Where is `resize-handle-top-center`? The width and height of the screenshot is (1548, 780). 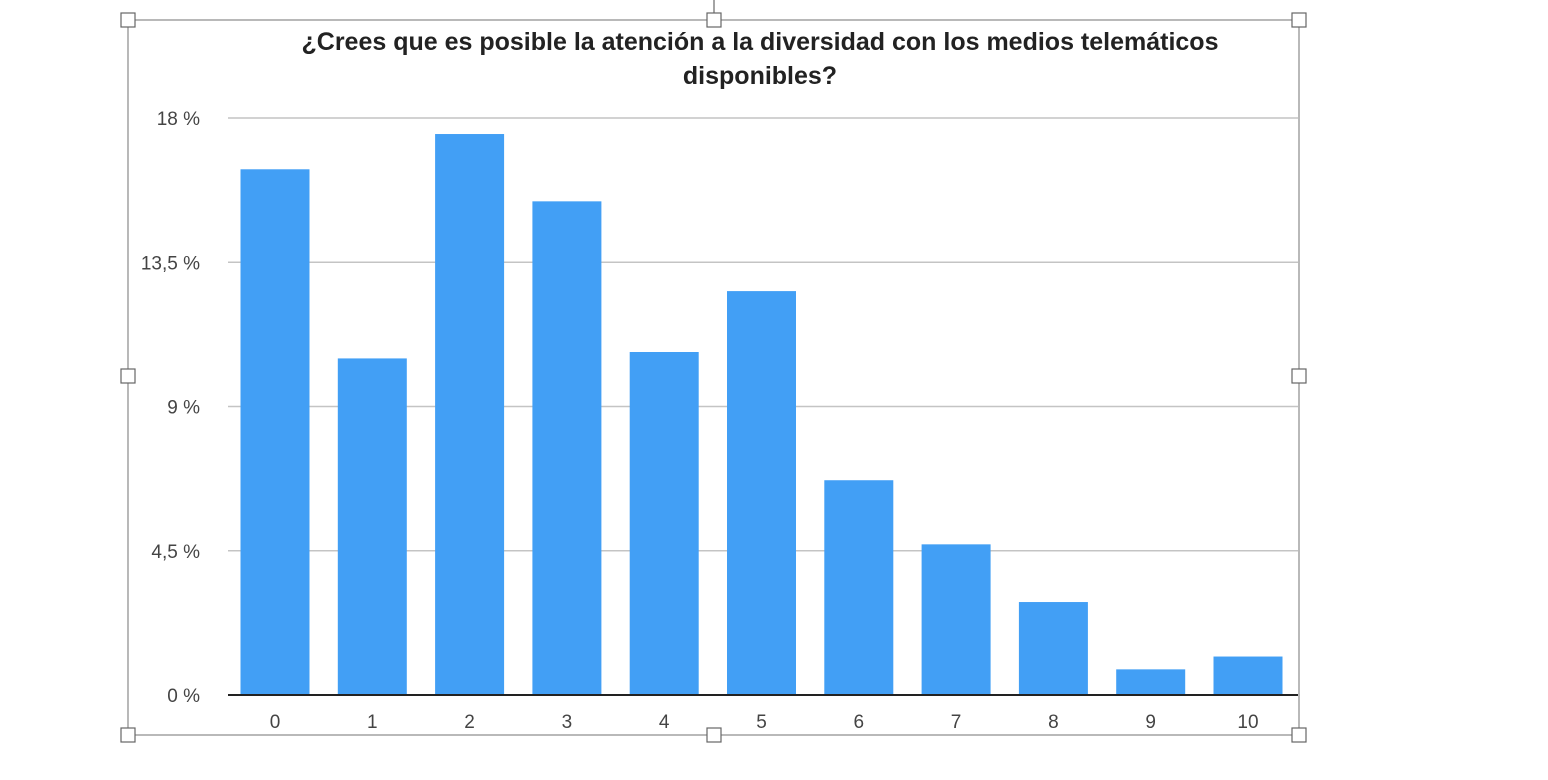
resize-handle-top-center is located at coordinates (714, 20).